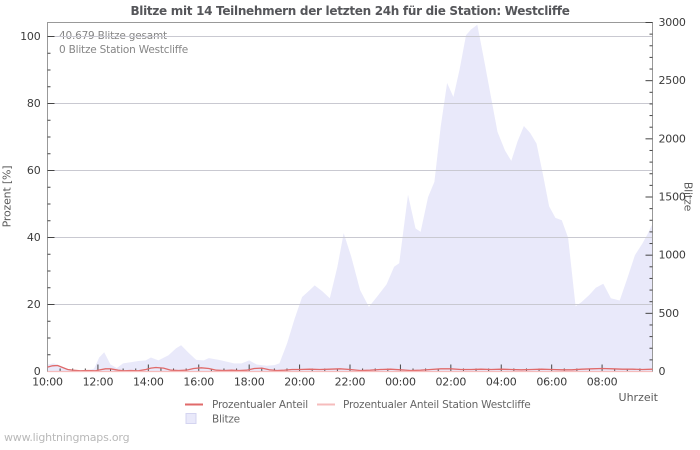 The width and height of the screenshot is (700, 450). What do you see at coordinates (191, 418) in the screenshot?
I see `legend-swatch-blitze` at bounding box center [191, 418].